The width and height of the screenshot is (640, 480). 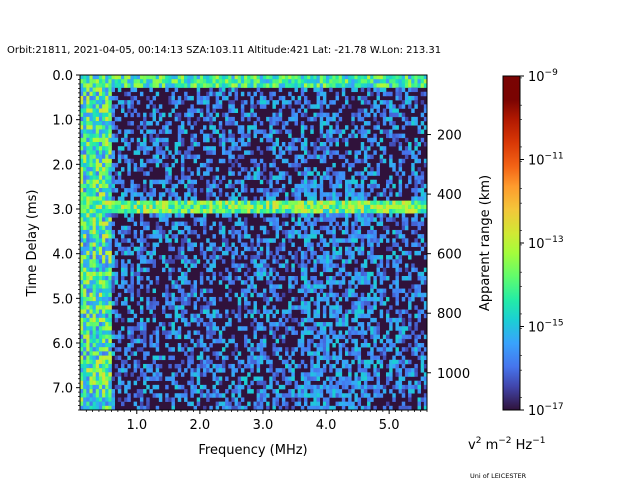 What do you see at coordinates (507, 444) in the screenshot?
I see `colorbar-unit-label: v2 m−2 Hz−1` at bounding box center [507, 444].